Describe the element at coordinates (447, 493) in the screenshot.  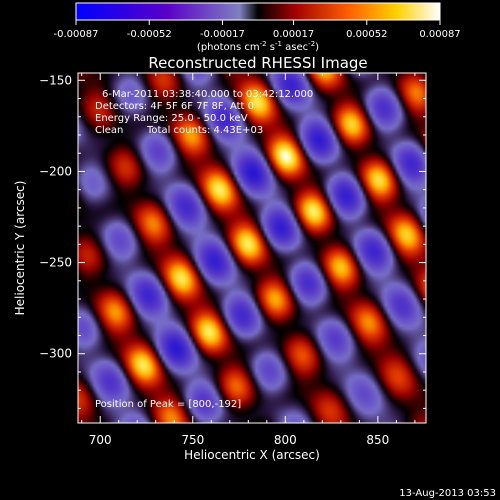
I see `footer-timestamp: 13-Aug-2013 03:53` at that location.